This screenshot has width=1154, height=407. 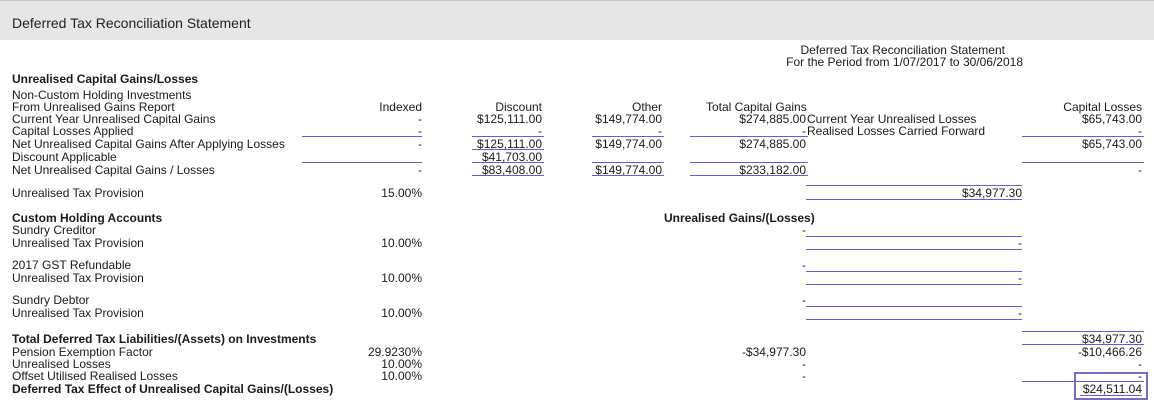 What do you see at coordinates (804, 364) in the screenshot?
I see `cell-unrealised-losses-mid: -` at bounding box center [804, 364].